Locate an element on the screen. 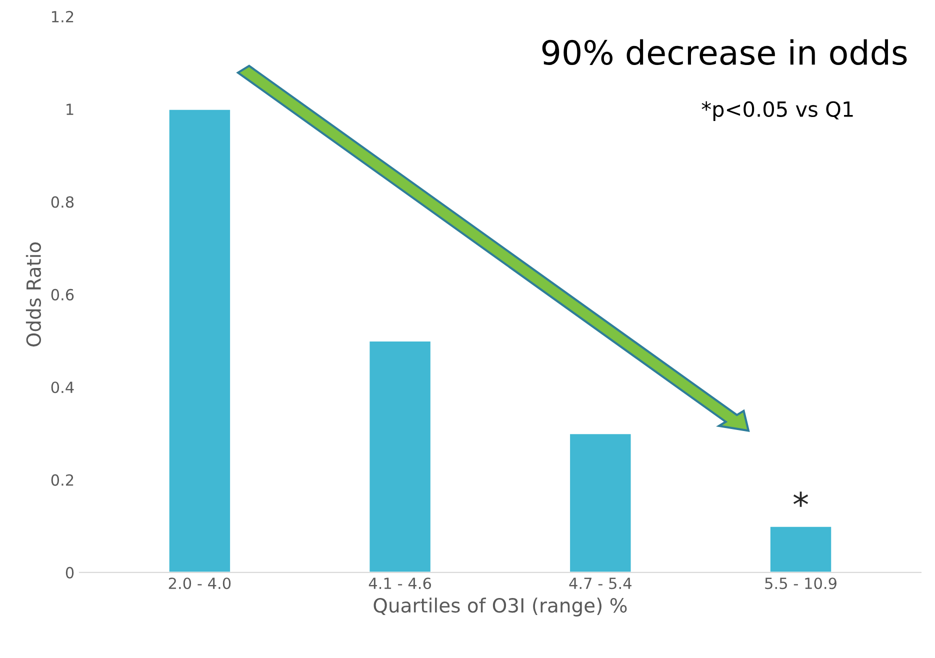  y-tick-label: 1.2 is located at coordinates (63, 16).